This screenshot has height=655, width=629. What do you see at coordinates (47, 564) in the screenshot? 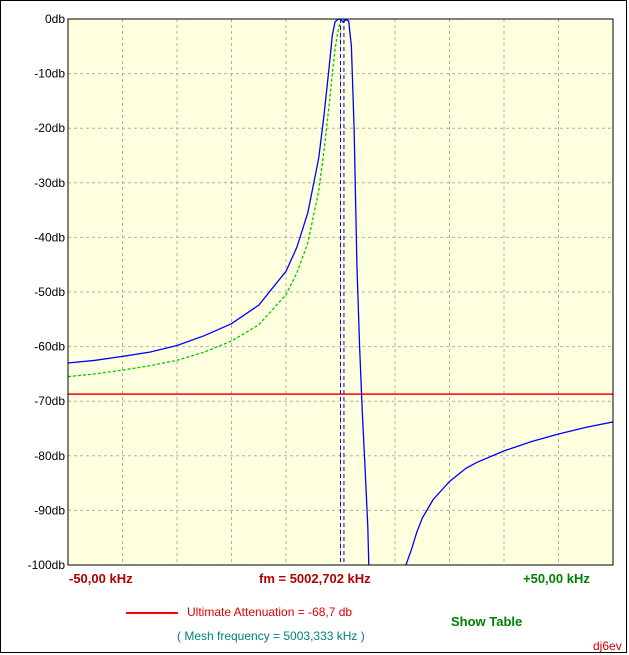
I see `y-tick-label: -100db` at bounding box center [47, 564].